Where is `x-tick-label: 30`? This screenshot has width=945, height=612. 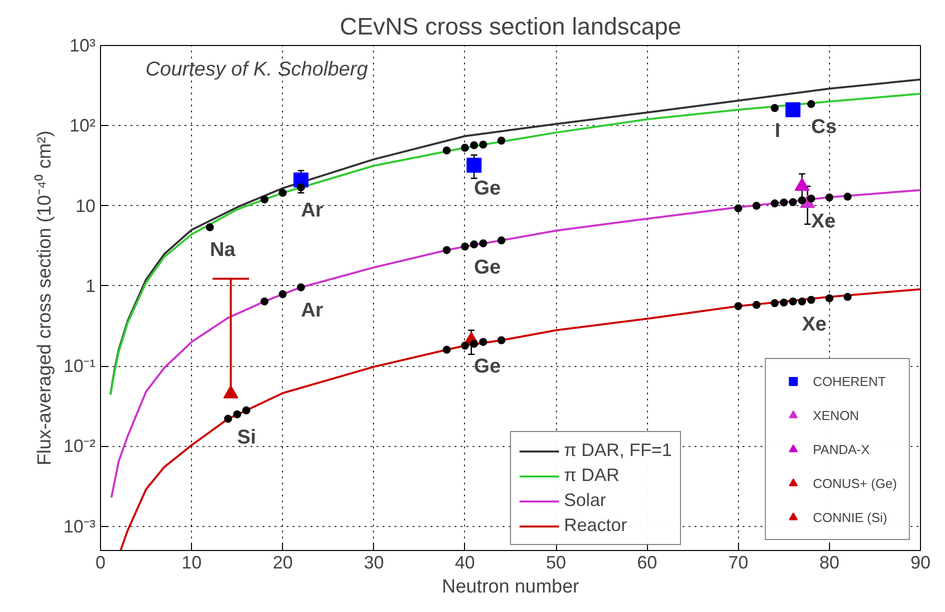 x-tick-label: 30 is located at coordinates (374, 562).